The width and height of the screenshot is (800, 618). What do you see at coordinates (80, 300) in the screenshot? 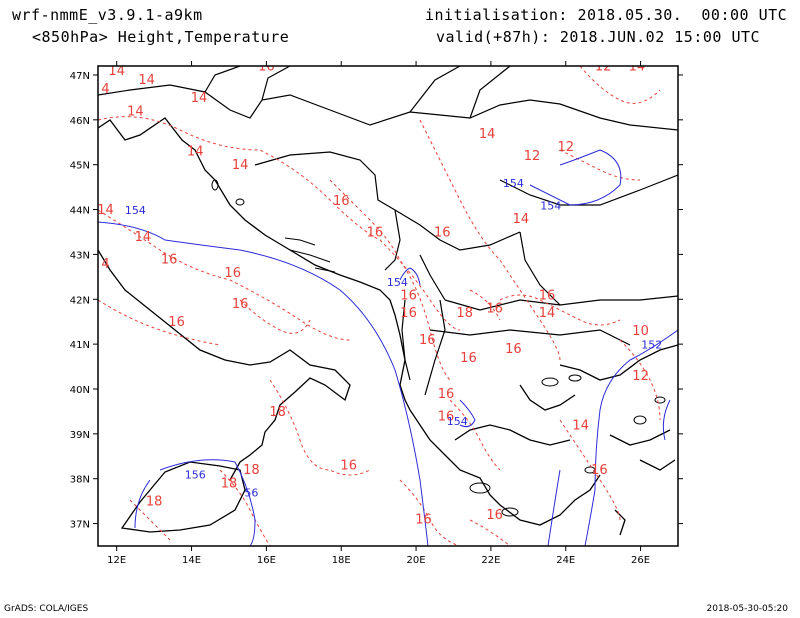
I see `lat-tick-label: 42N` at bounding box center [80, 300].